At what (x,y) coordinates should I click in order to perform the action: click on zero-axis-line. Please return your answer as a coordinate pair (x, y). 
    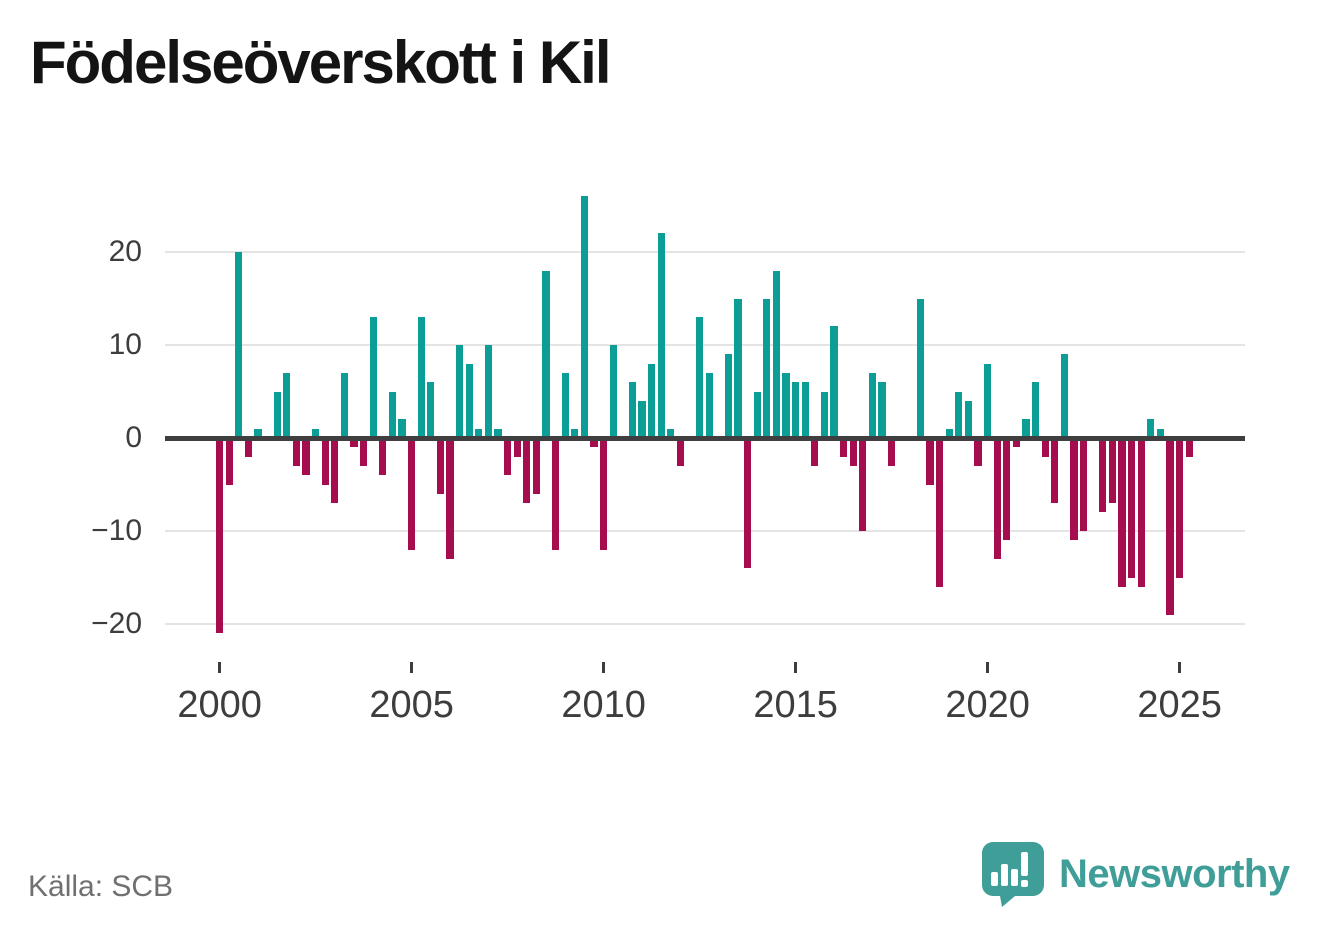
    Looking at the image, I should click on (705, 438).